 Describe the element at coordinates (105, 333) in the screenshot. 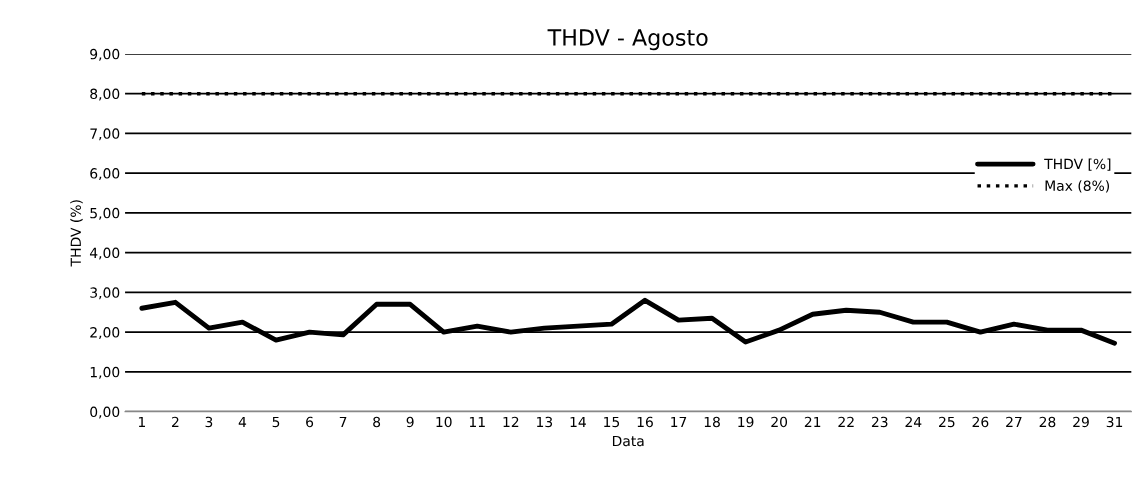

I see `y-tick-label: 2,00` at that location.